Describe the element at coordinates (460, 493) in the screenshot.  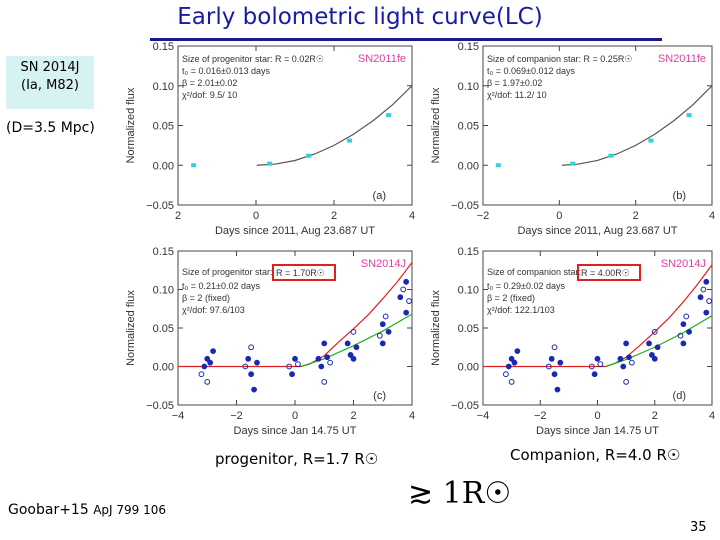
I see `radius-formula: ≳ 1R☉` at that location.